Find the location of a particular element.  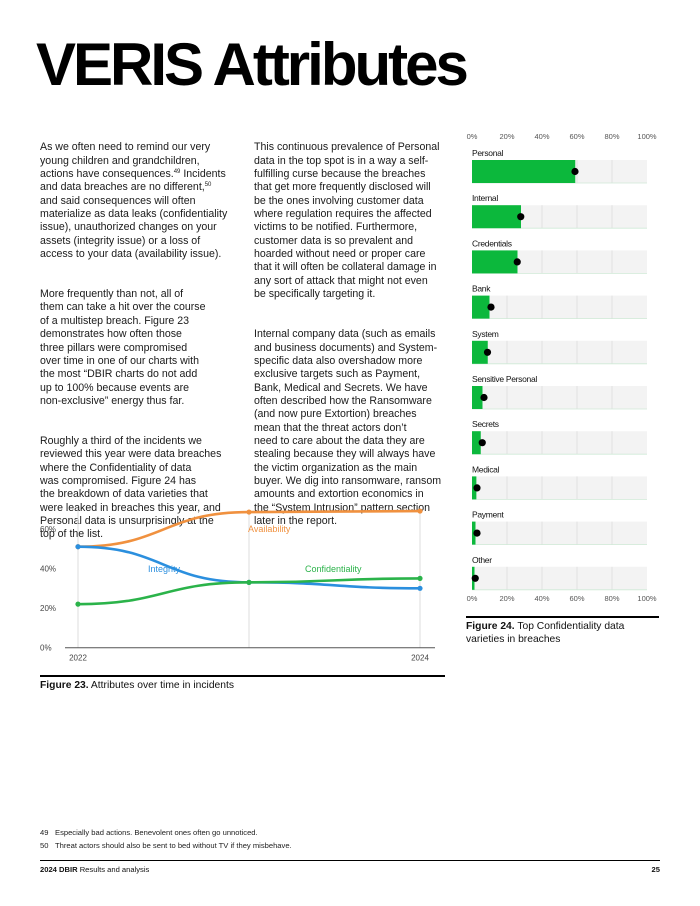

series-label: Integrity is located at coordinates (164, 569).